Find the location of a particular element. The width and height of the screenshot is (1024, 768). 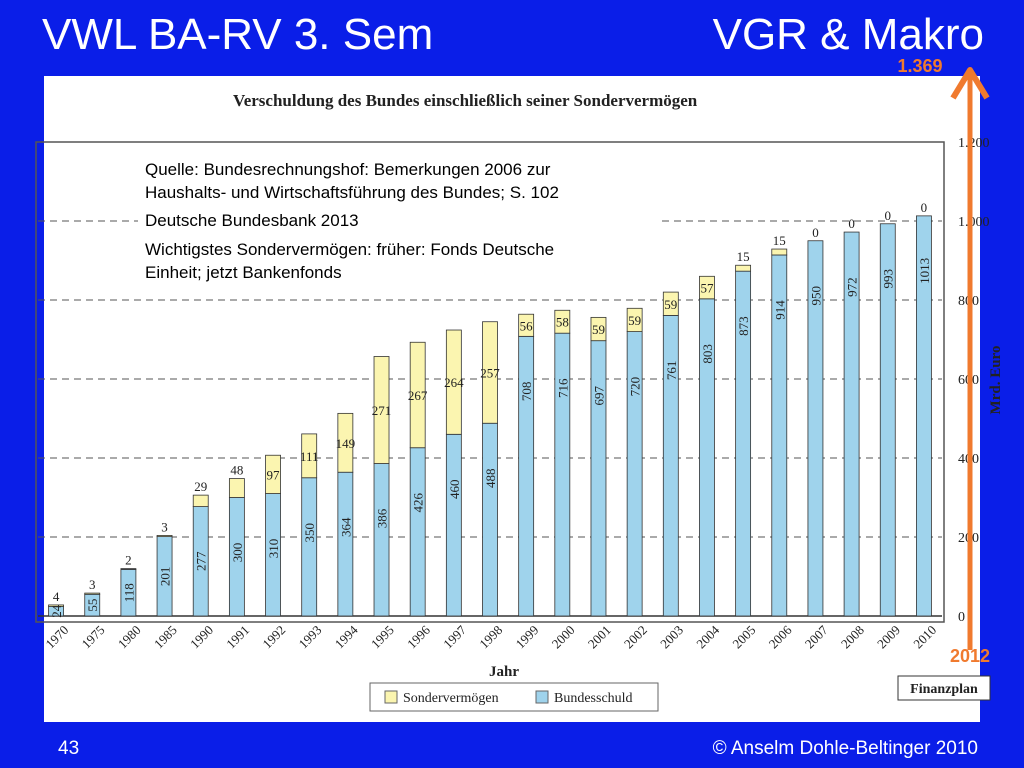

data-label-bundesschuld: 201 is located at coordinates (165, 577).